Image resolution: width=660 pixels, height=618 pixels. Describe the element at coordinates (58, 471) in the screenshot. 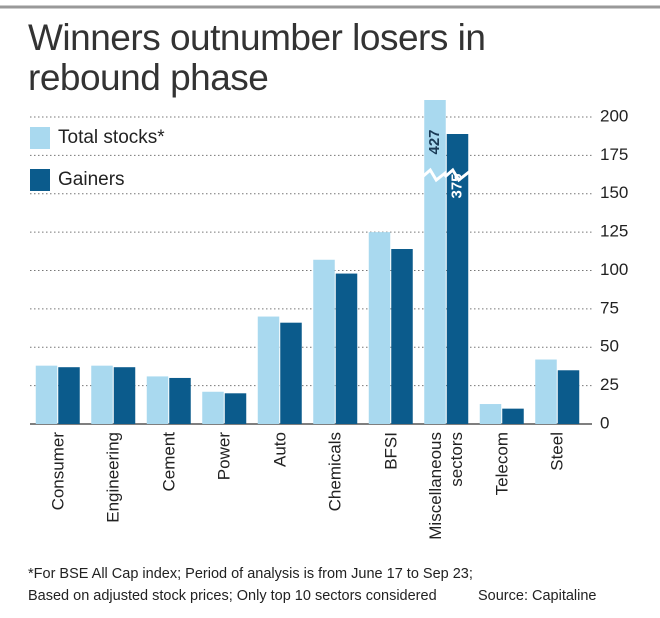

I see `x-tick-label: Consumer` at that location.